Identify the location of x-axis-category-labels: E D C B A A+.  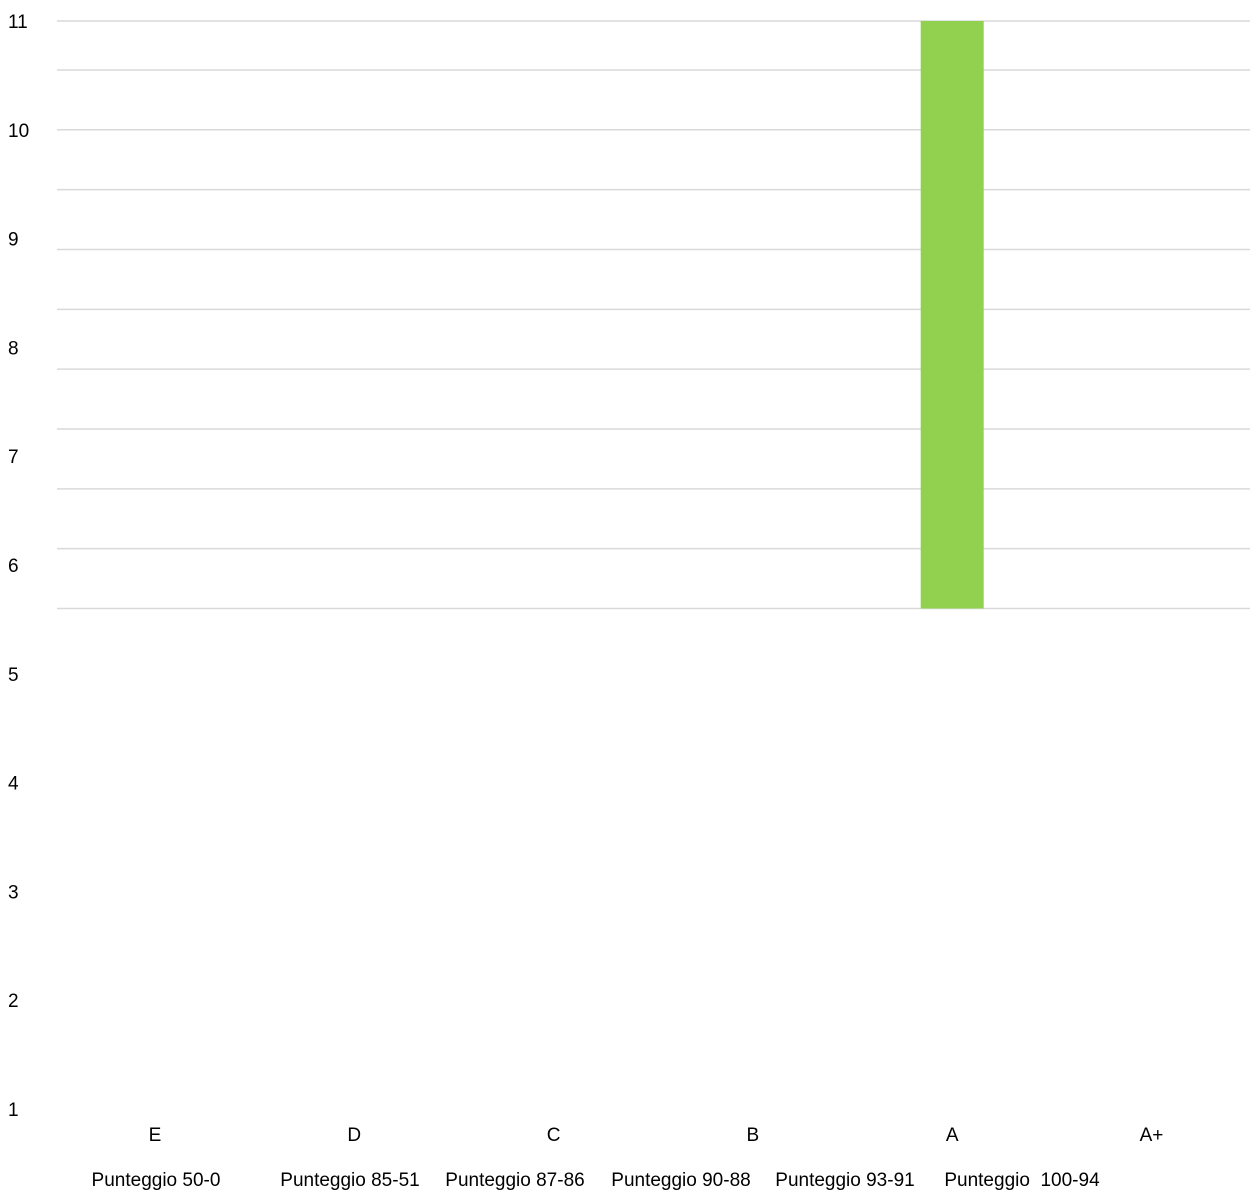
(656, 1135).